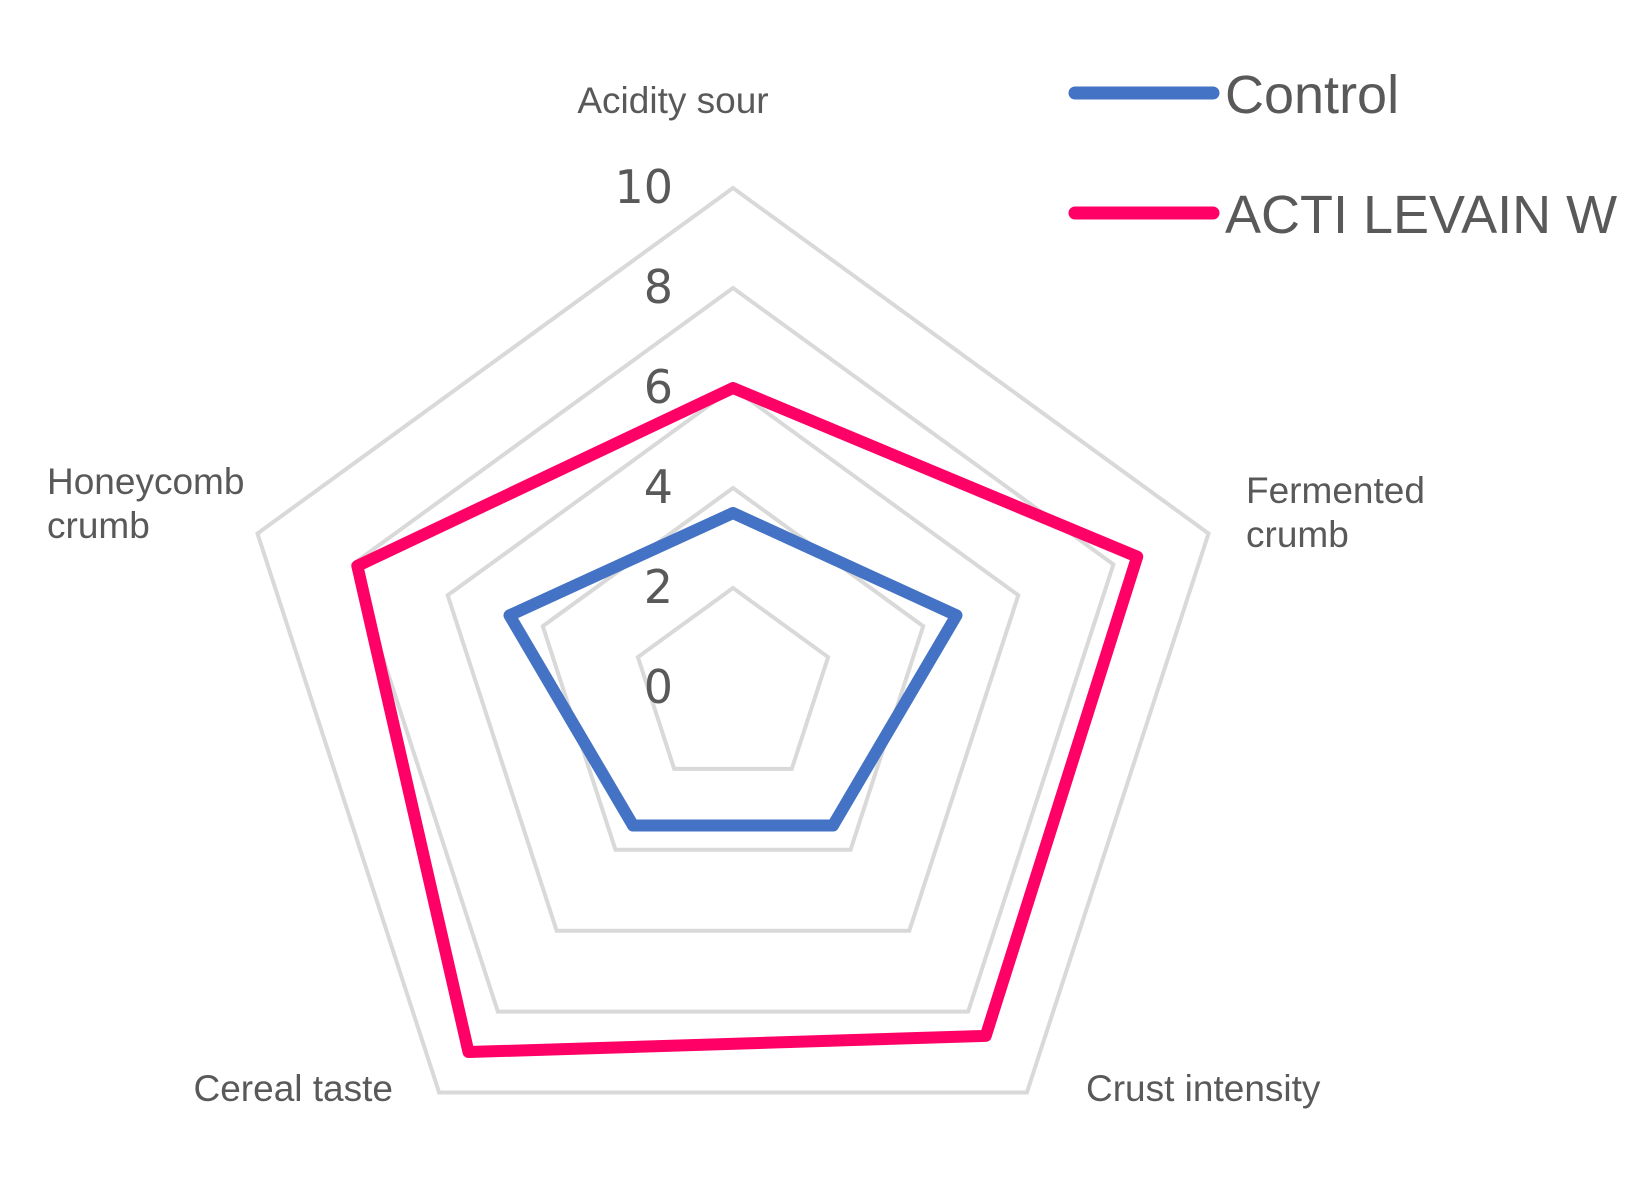 The image size is (1648, 1181). Describe the element at coordinates (1203, 1088) in the screenshot. I see `category-label: Crust intensity` at that location.